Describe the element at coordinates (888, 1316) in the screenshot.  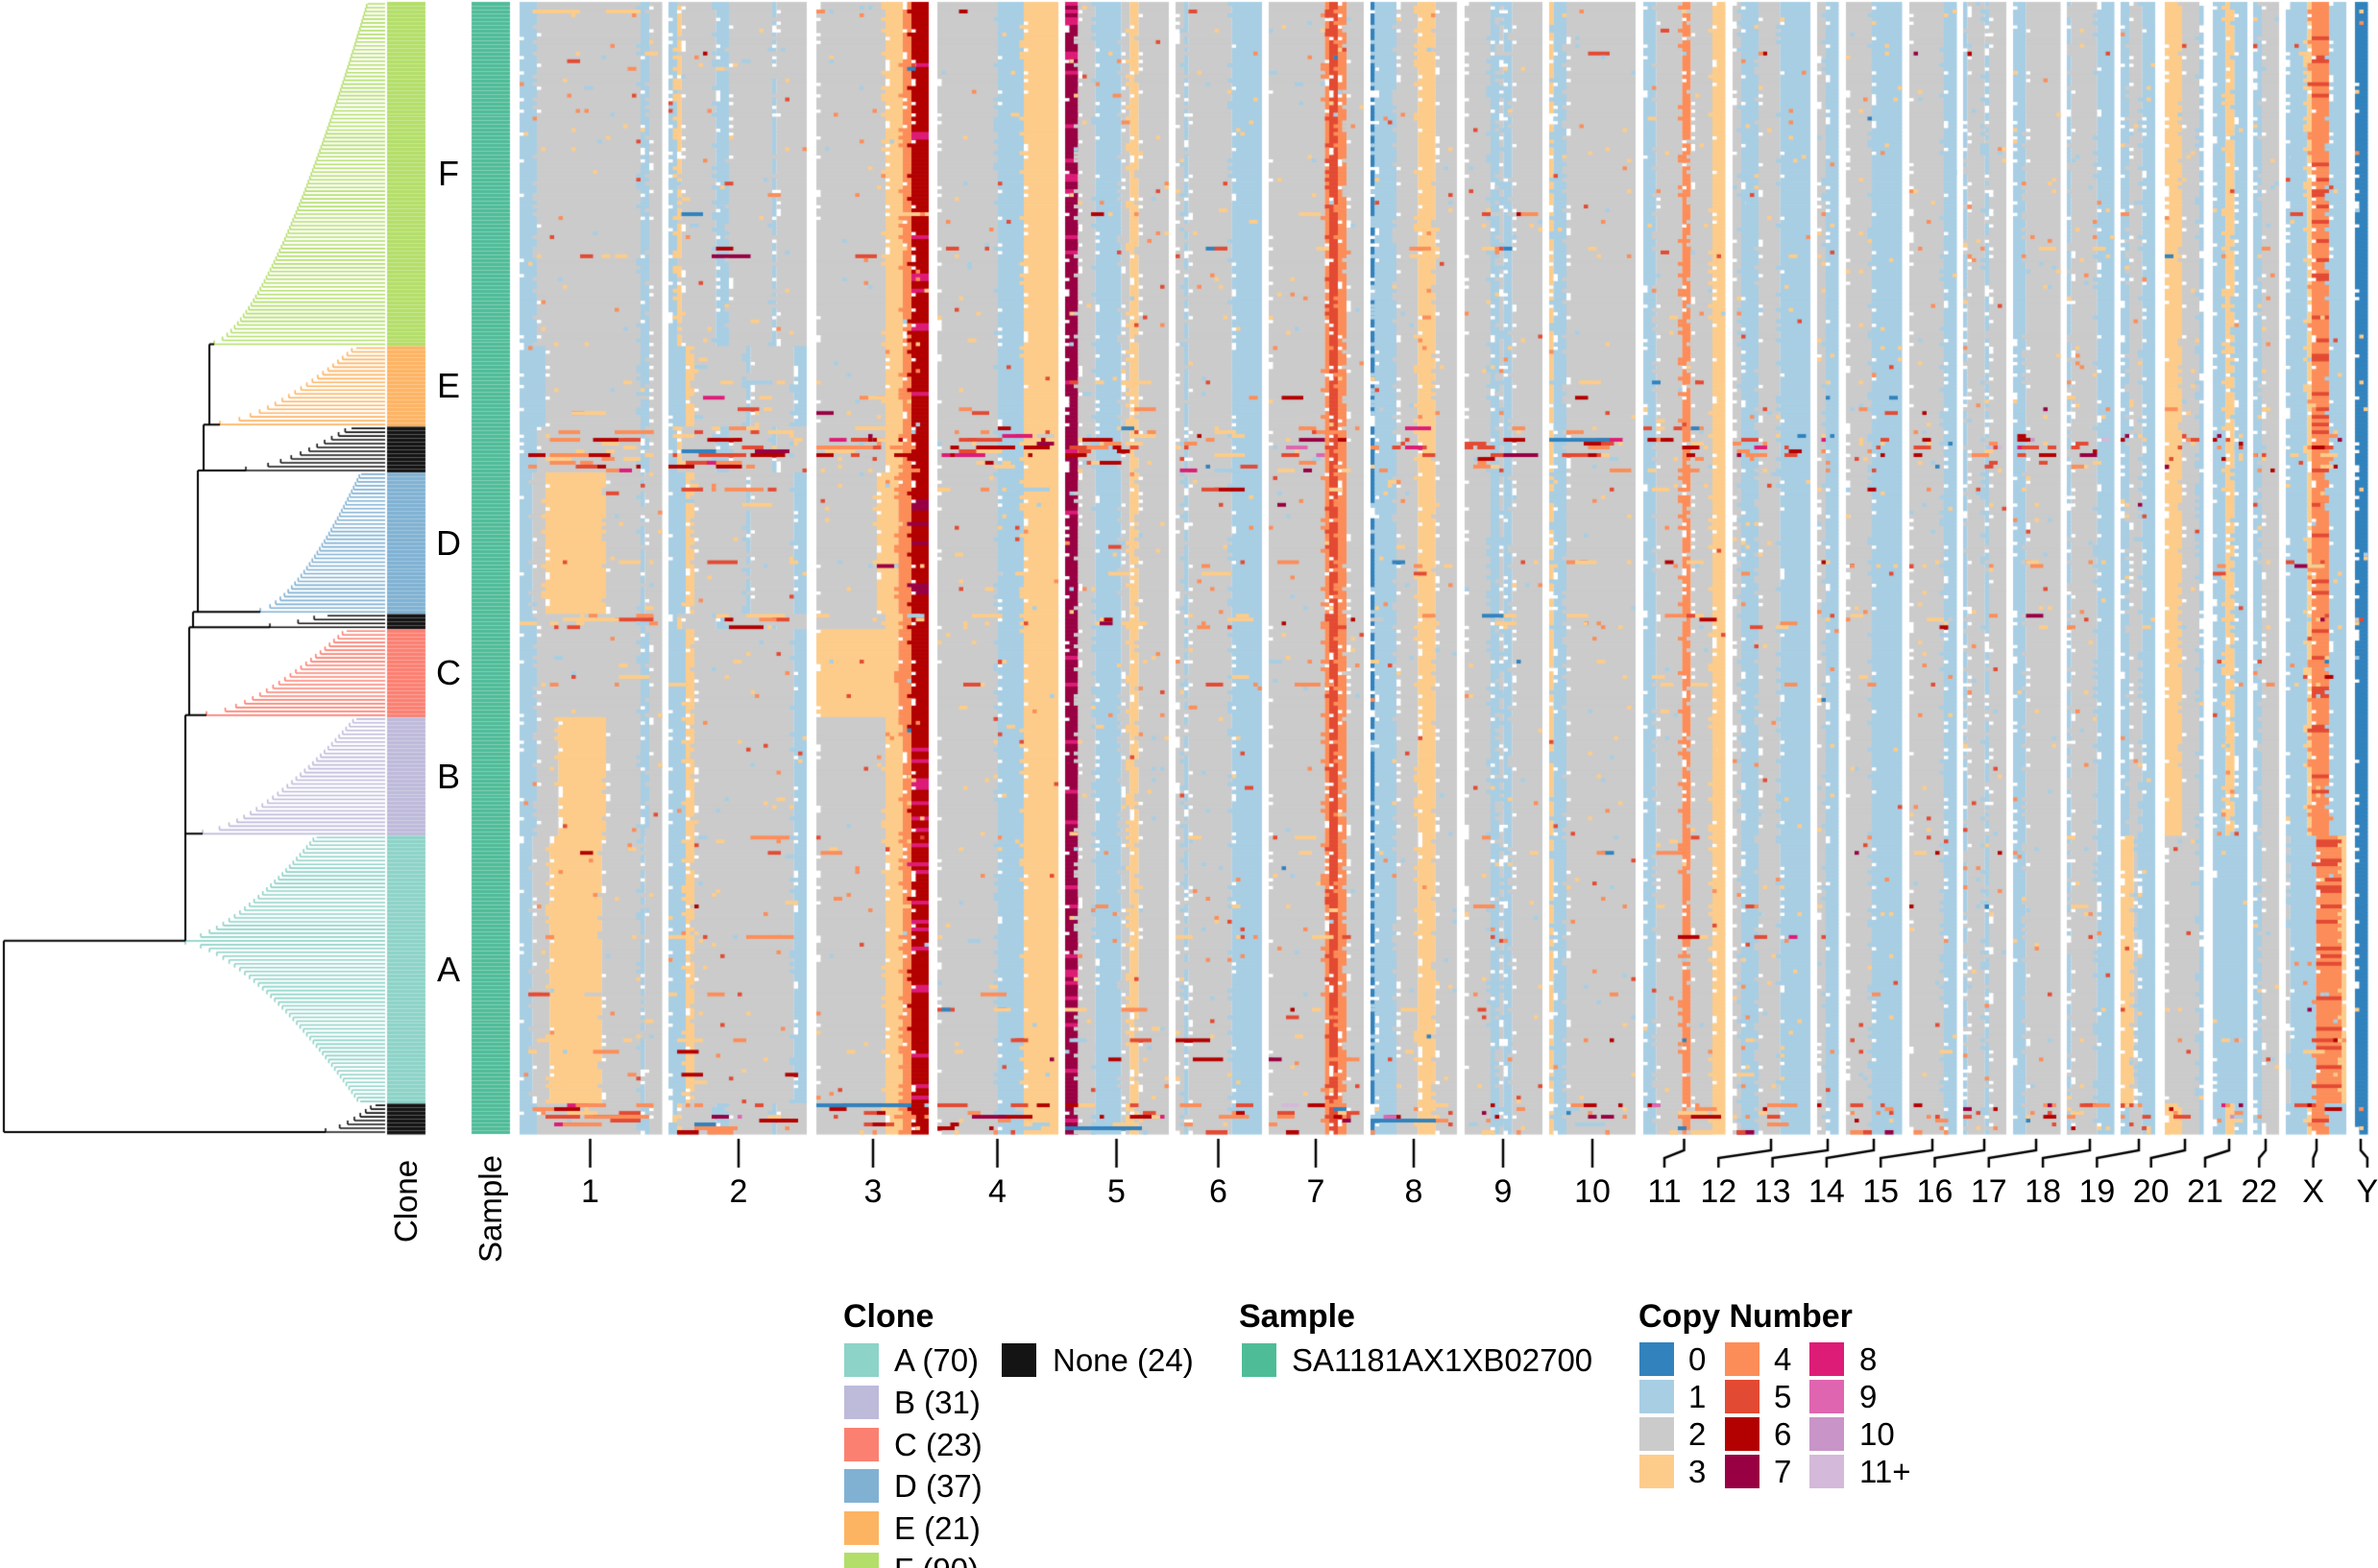
I see `clone-legend-title: Clone` at that location.